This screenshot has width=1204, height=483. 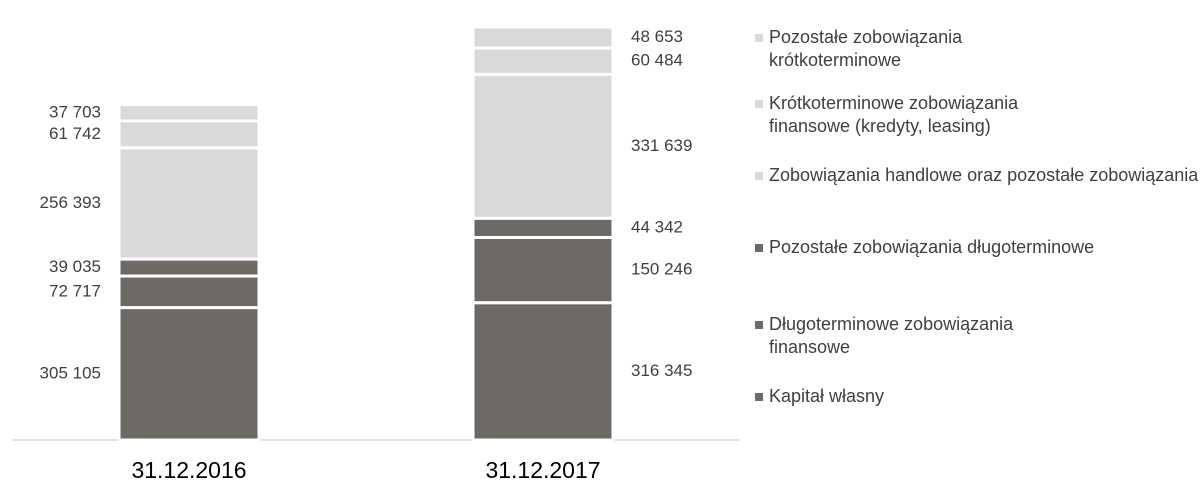 What do you see at coordinates (866, 48) in the screenshot?
I see `legend-label: Pozostałe zobowiązania krótkoterminowe` at bounding box center [866, 48].